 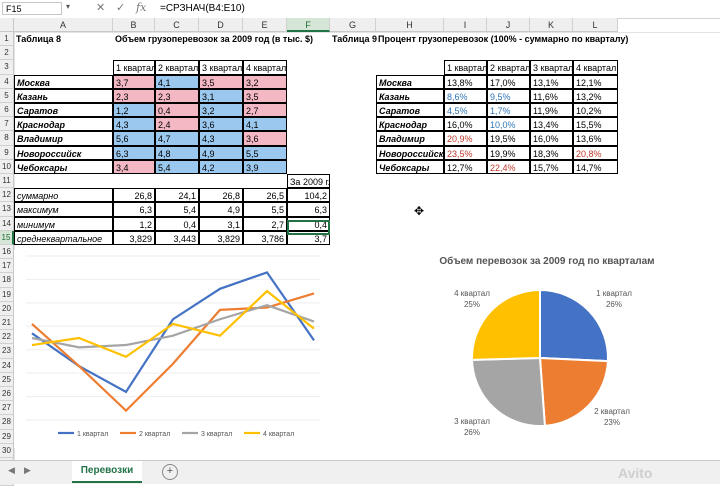 I want to click on percent-cell: 22,4%, so click(x=508, y=166).